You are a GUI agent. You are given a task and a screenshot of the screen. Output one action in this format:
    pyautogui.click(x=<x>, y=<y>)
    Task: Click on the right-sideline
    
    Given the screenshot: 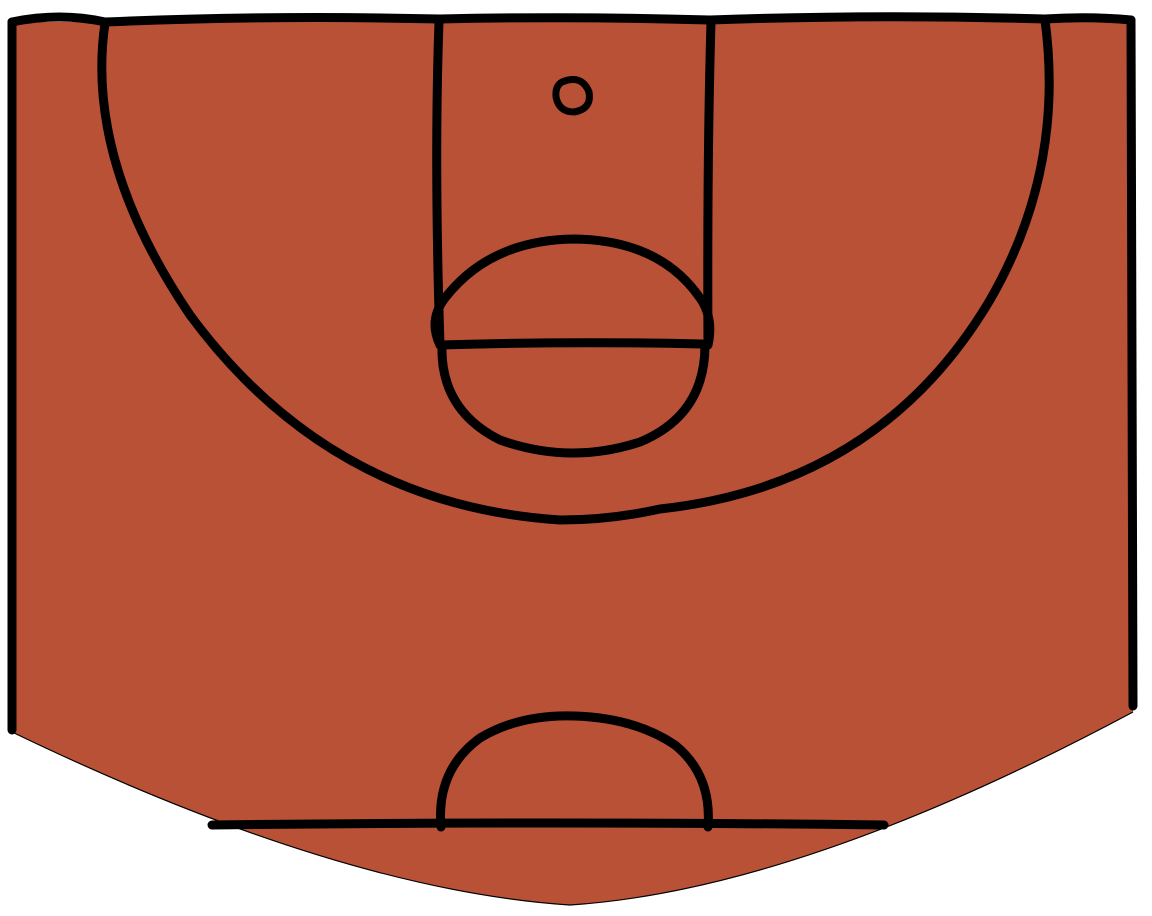 What is the action you would take?
    pyautogui.click(x=1132, y=363)
    